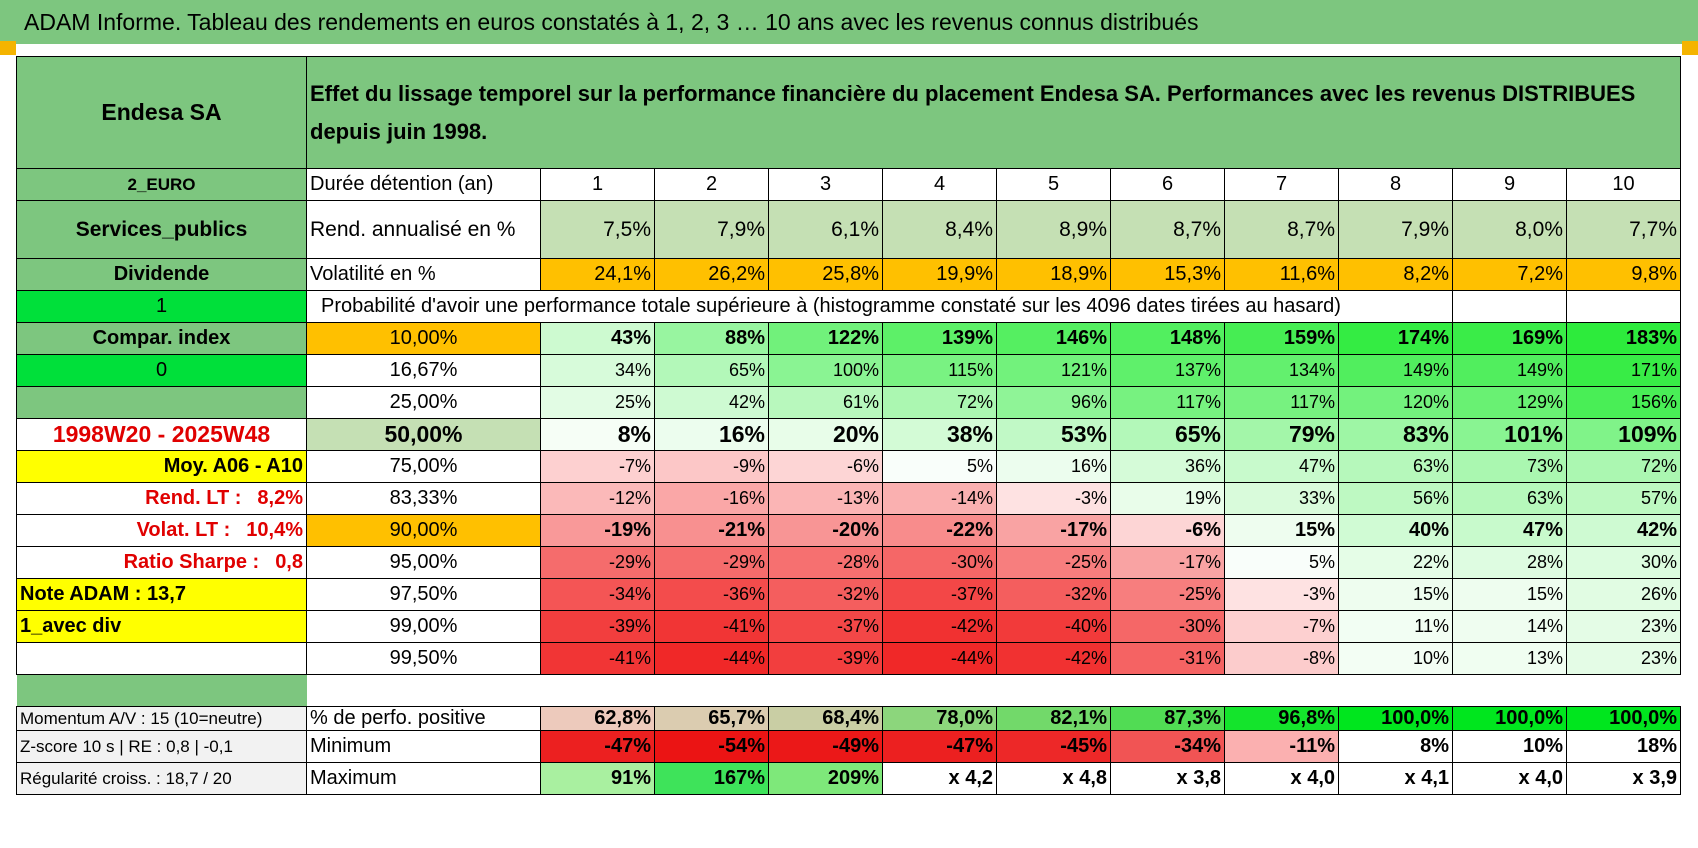 Image resolution: width=1698 pixels, height=848 pixels. Describe the element at coordinates (183, 530) in the screenshot. I see `long-term-label: Volat. LT :` at that location.